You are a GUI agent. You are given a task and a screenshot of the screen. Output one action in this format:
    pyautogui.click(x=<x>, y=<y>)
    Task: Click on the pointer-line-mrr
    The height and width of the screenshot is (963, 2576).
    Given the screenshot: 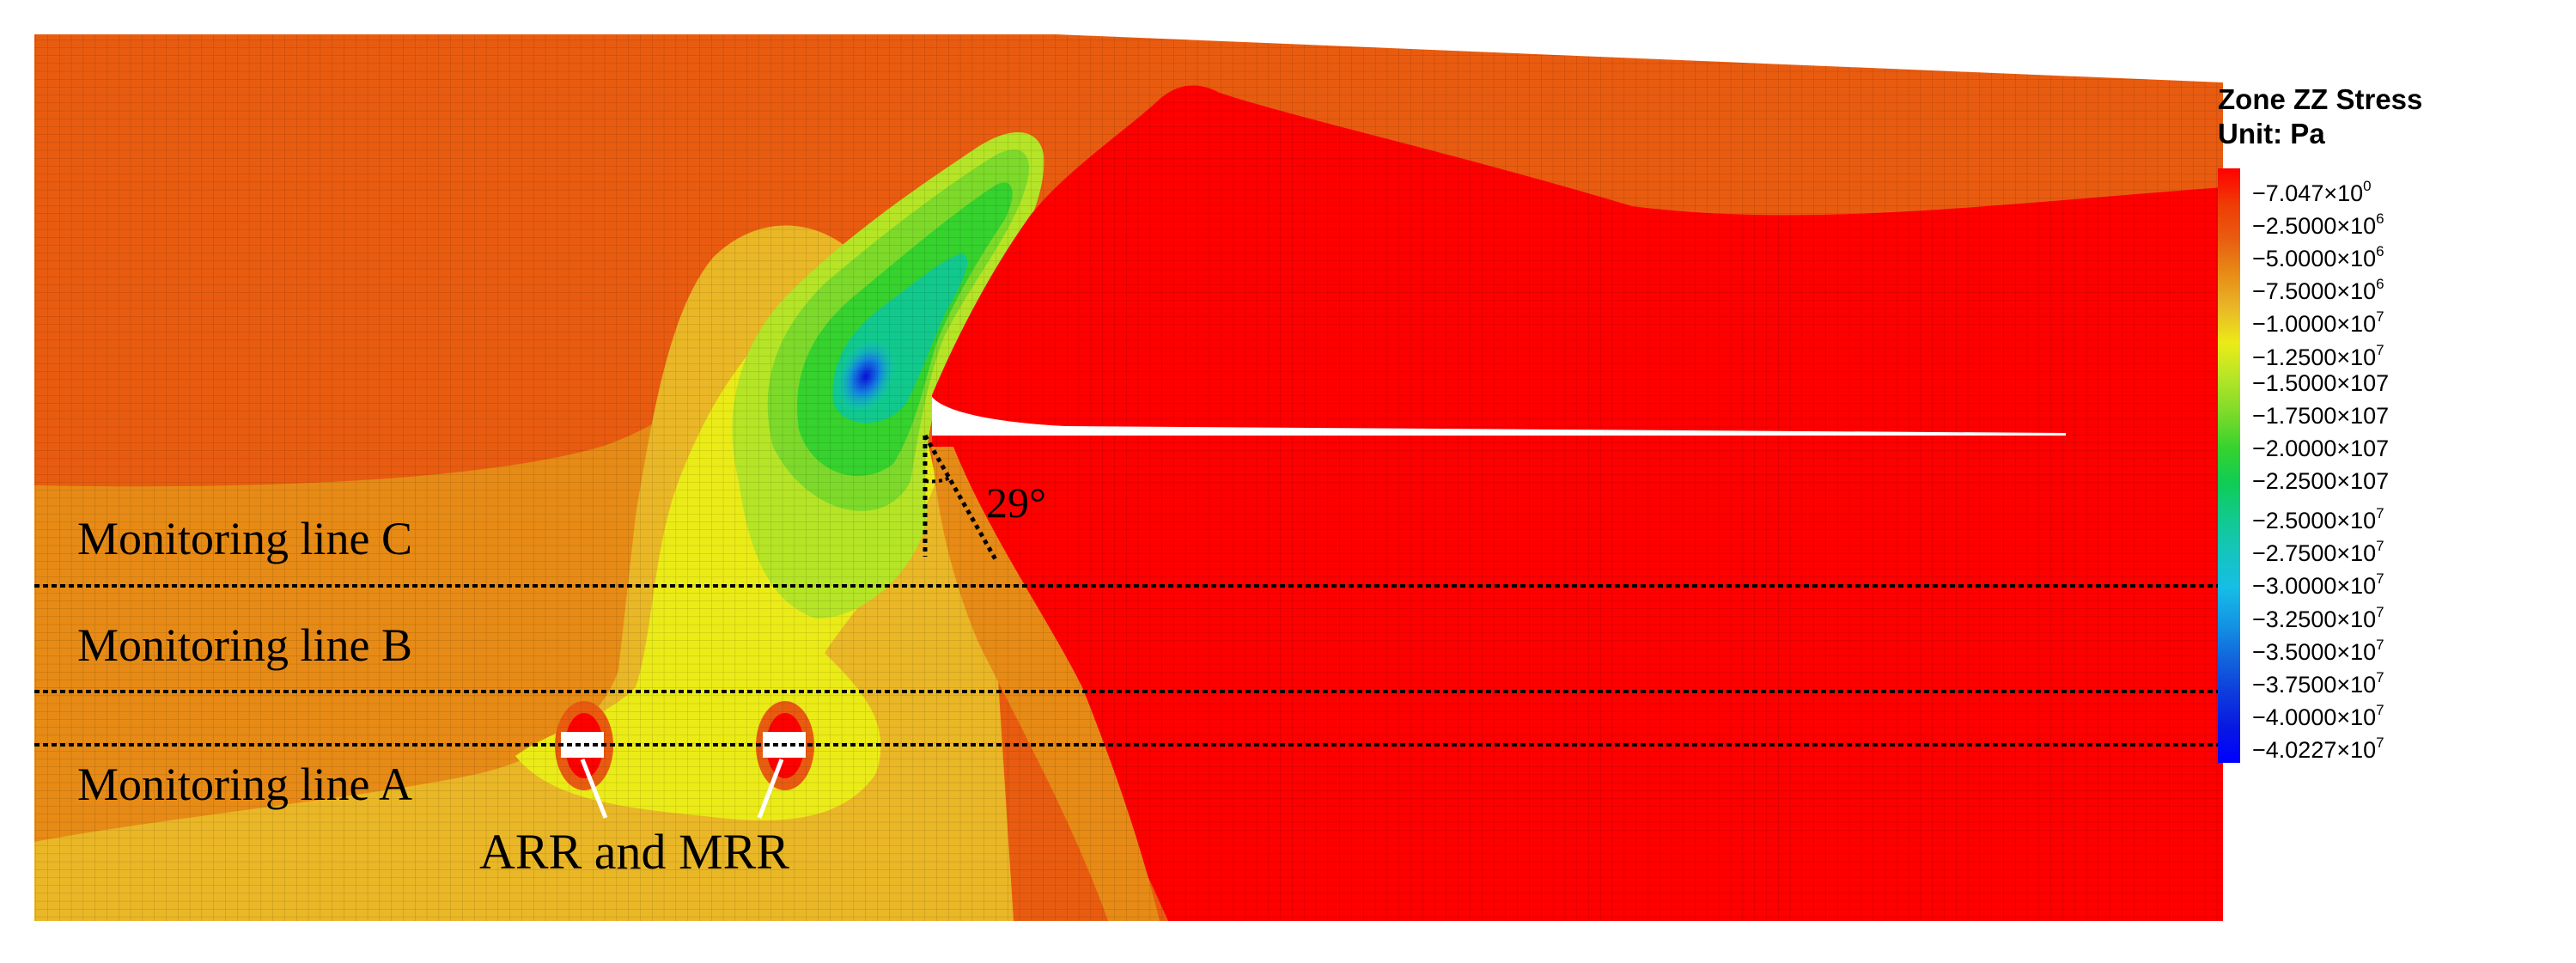 What is the action you would take?
    pyautogui.click(x=770, y=789)
    